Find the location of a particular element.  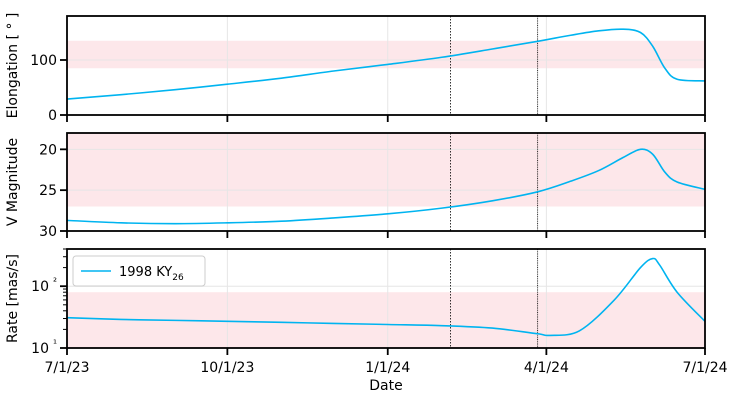

x-tick-label: 7/1/24 is located at coordinates (704, 368).